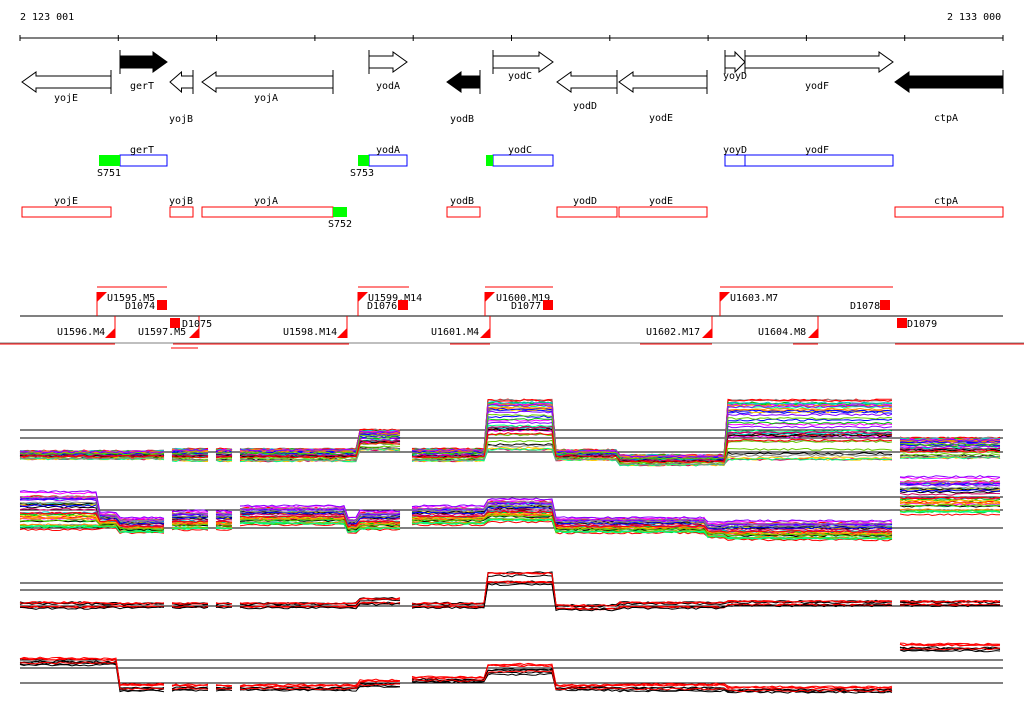  I want to click on gene-arrow-ctpA, so click(949, 82).